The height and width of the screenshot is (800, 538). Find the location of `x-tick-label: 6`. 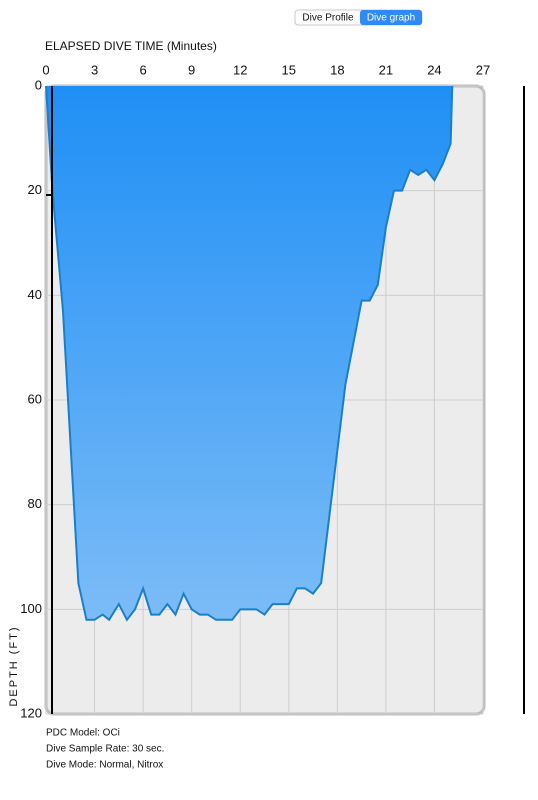

x-tick-label: 6 is located at coordinates (142, 69).